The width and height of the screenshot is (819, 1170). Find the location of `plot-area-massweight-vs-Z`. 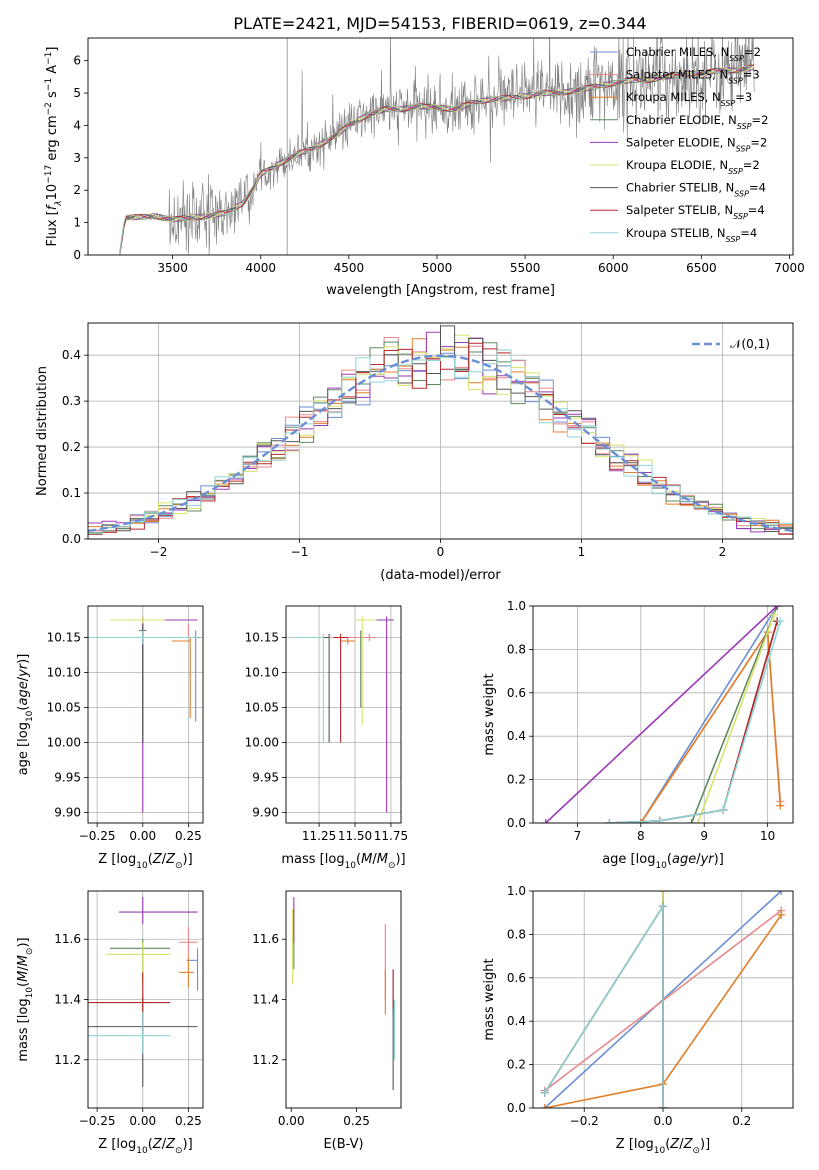

plot-area-massweight-vs-Z is located at coordinates (663, 999).